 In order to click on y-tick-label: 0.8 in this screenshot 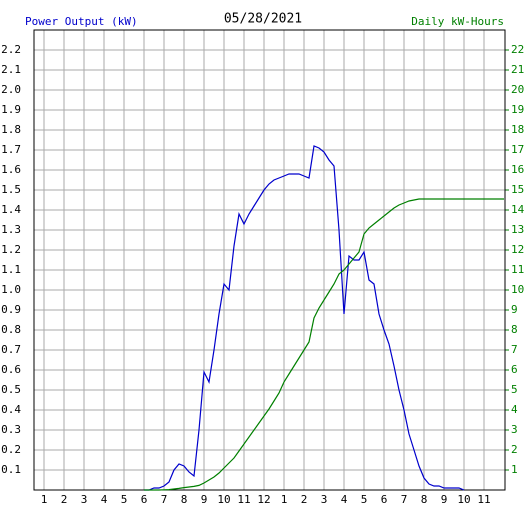, I will do `click(11, 329)`.